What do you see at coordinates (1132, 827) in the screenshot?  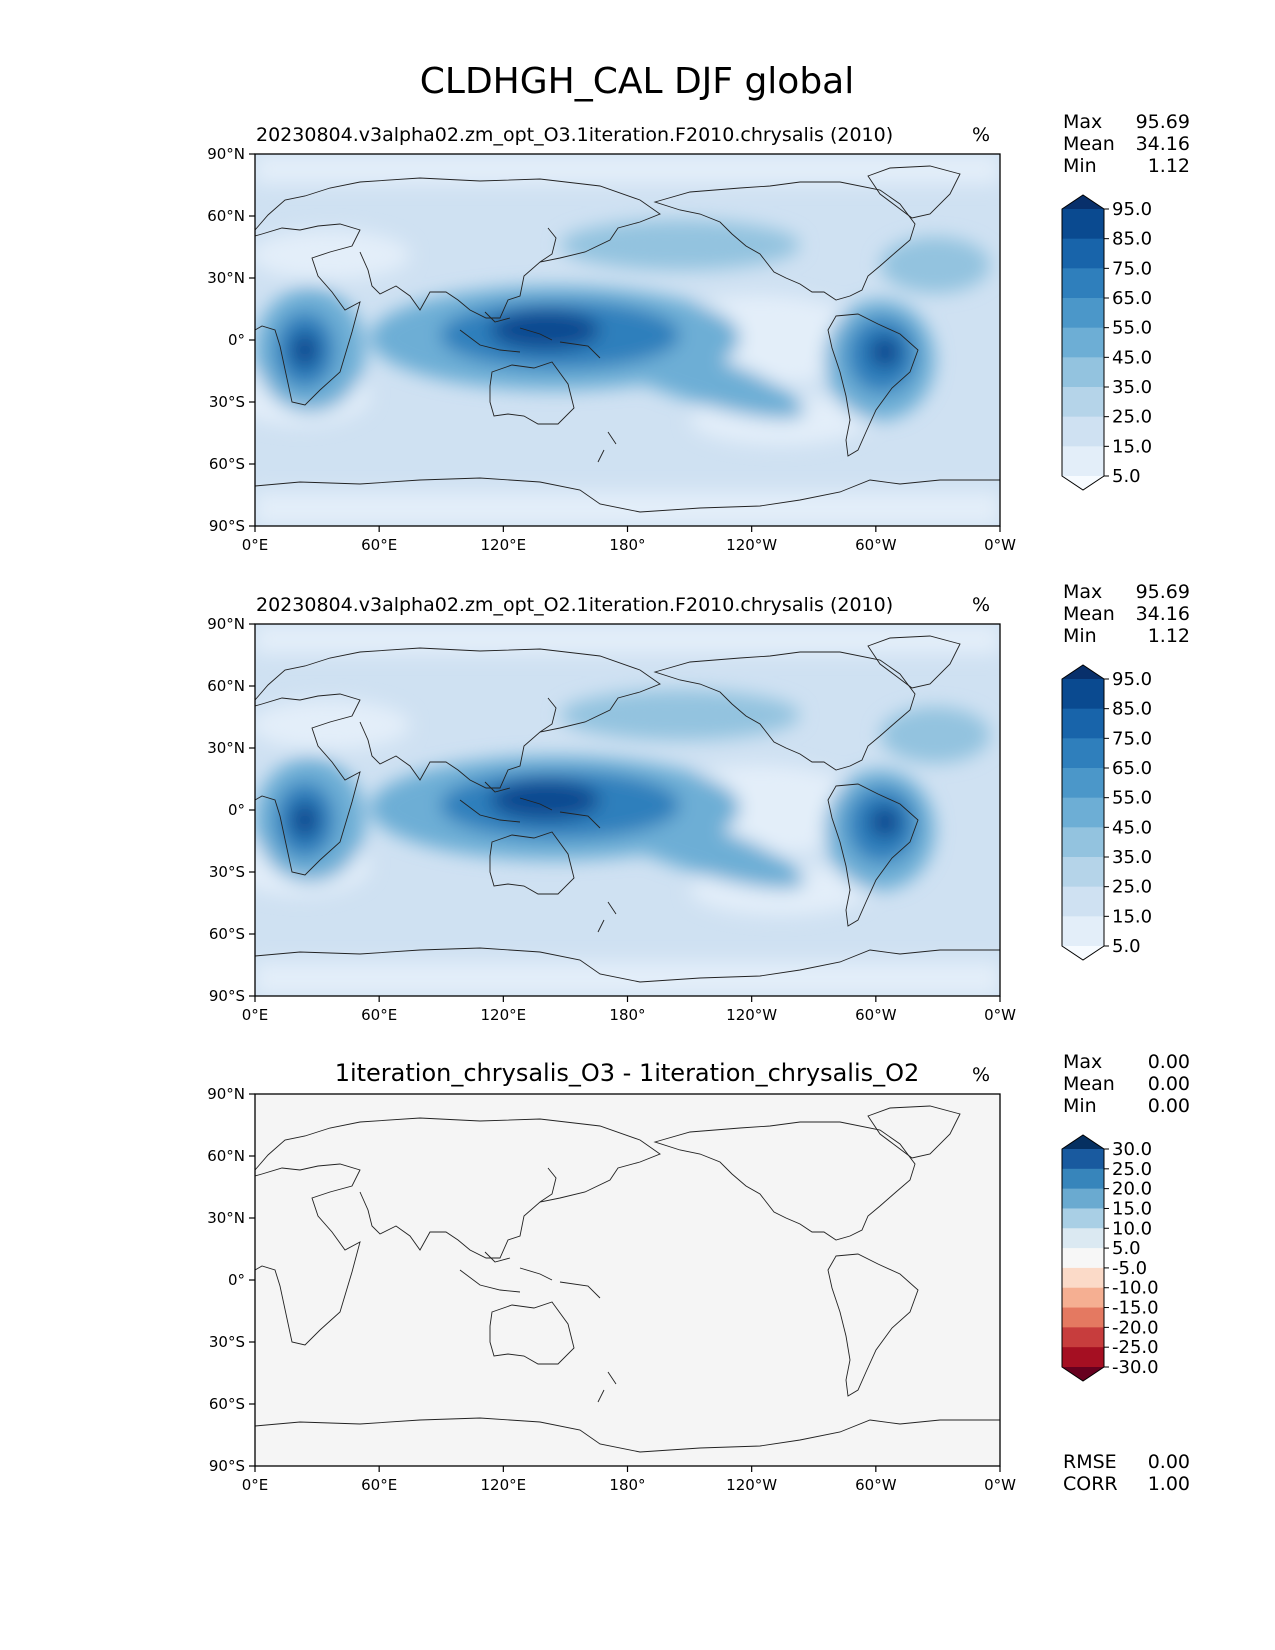 I see `colorbar-tick-label: 45.0` at bounding box center [1132, 827].